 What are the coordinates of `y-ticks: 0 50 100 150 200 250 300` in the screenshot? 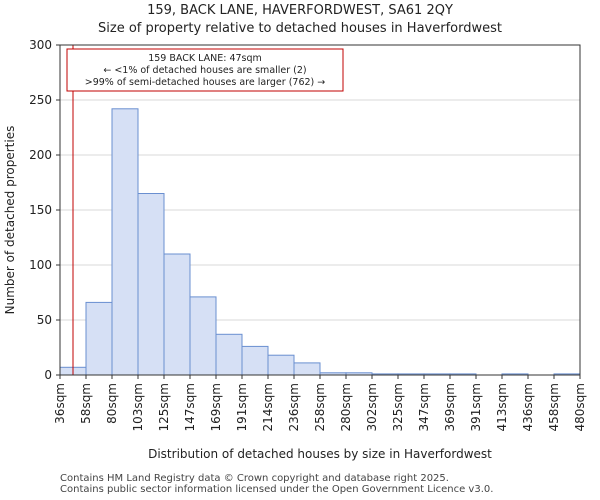 It's located at (44, 210).